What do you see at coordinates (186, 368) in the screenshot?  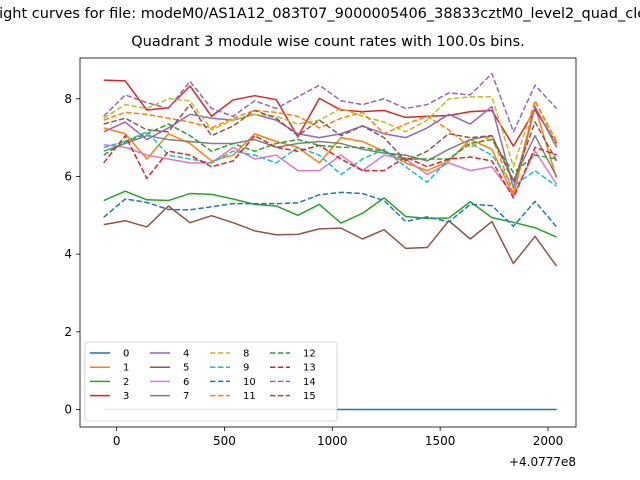 I see `legend-label: 5` at bounding box center [186, 368].